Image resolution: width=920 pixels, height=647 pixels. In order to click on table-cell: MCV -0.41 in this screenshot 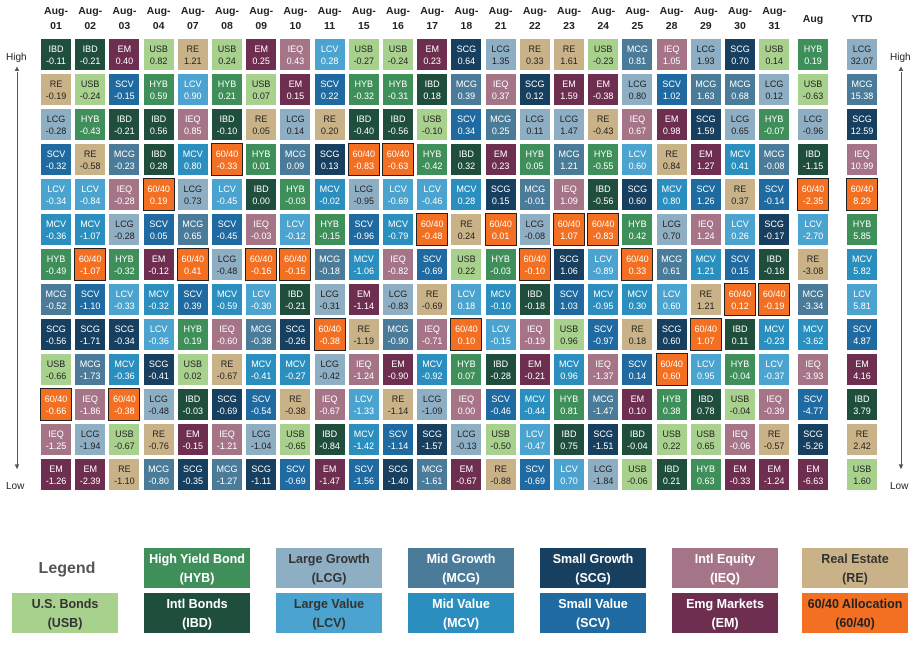, I will do `click(261, 369)`.